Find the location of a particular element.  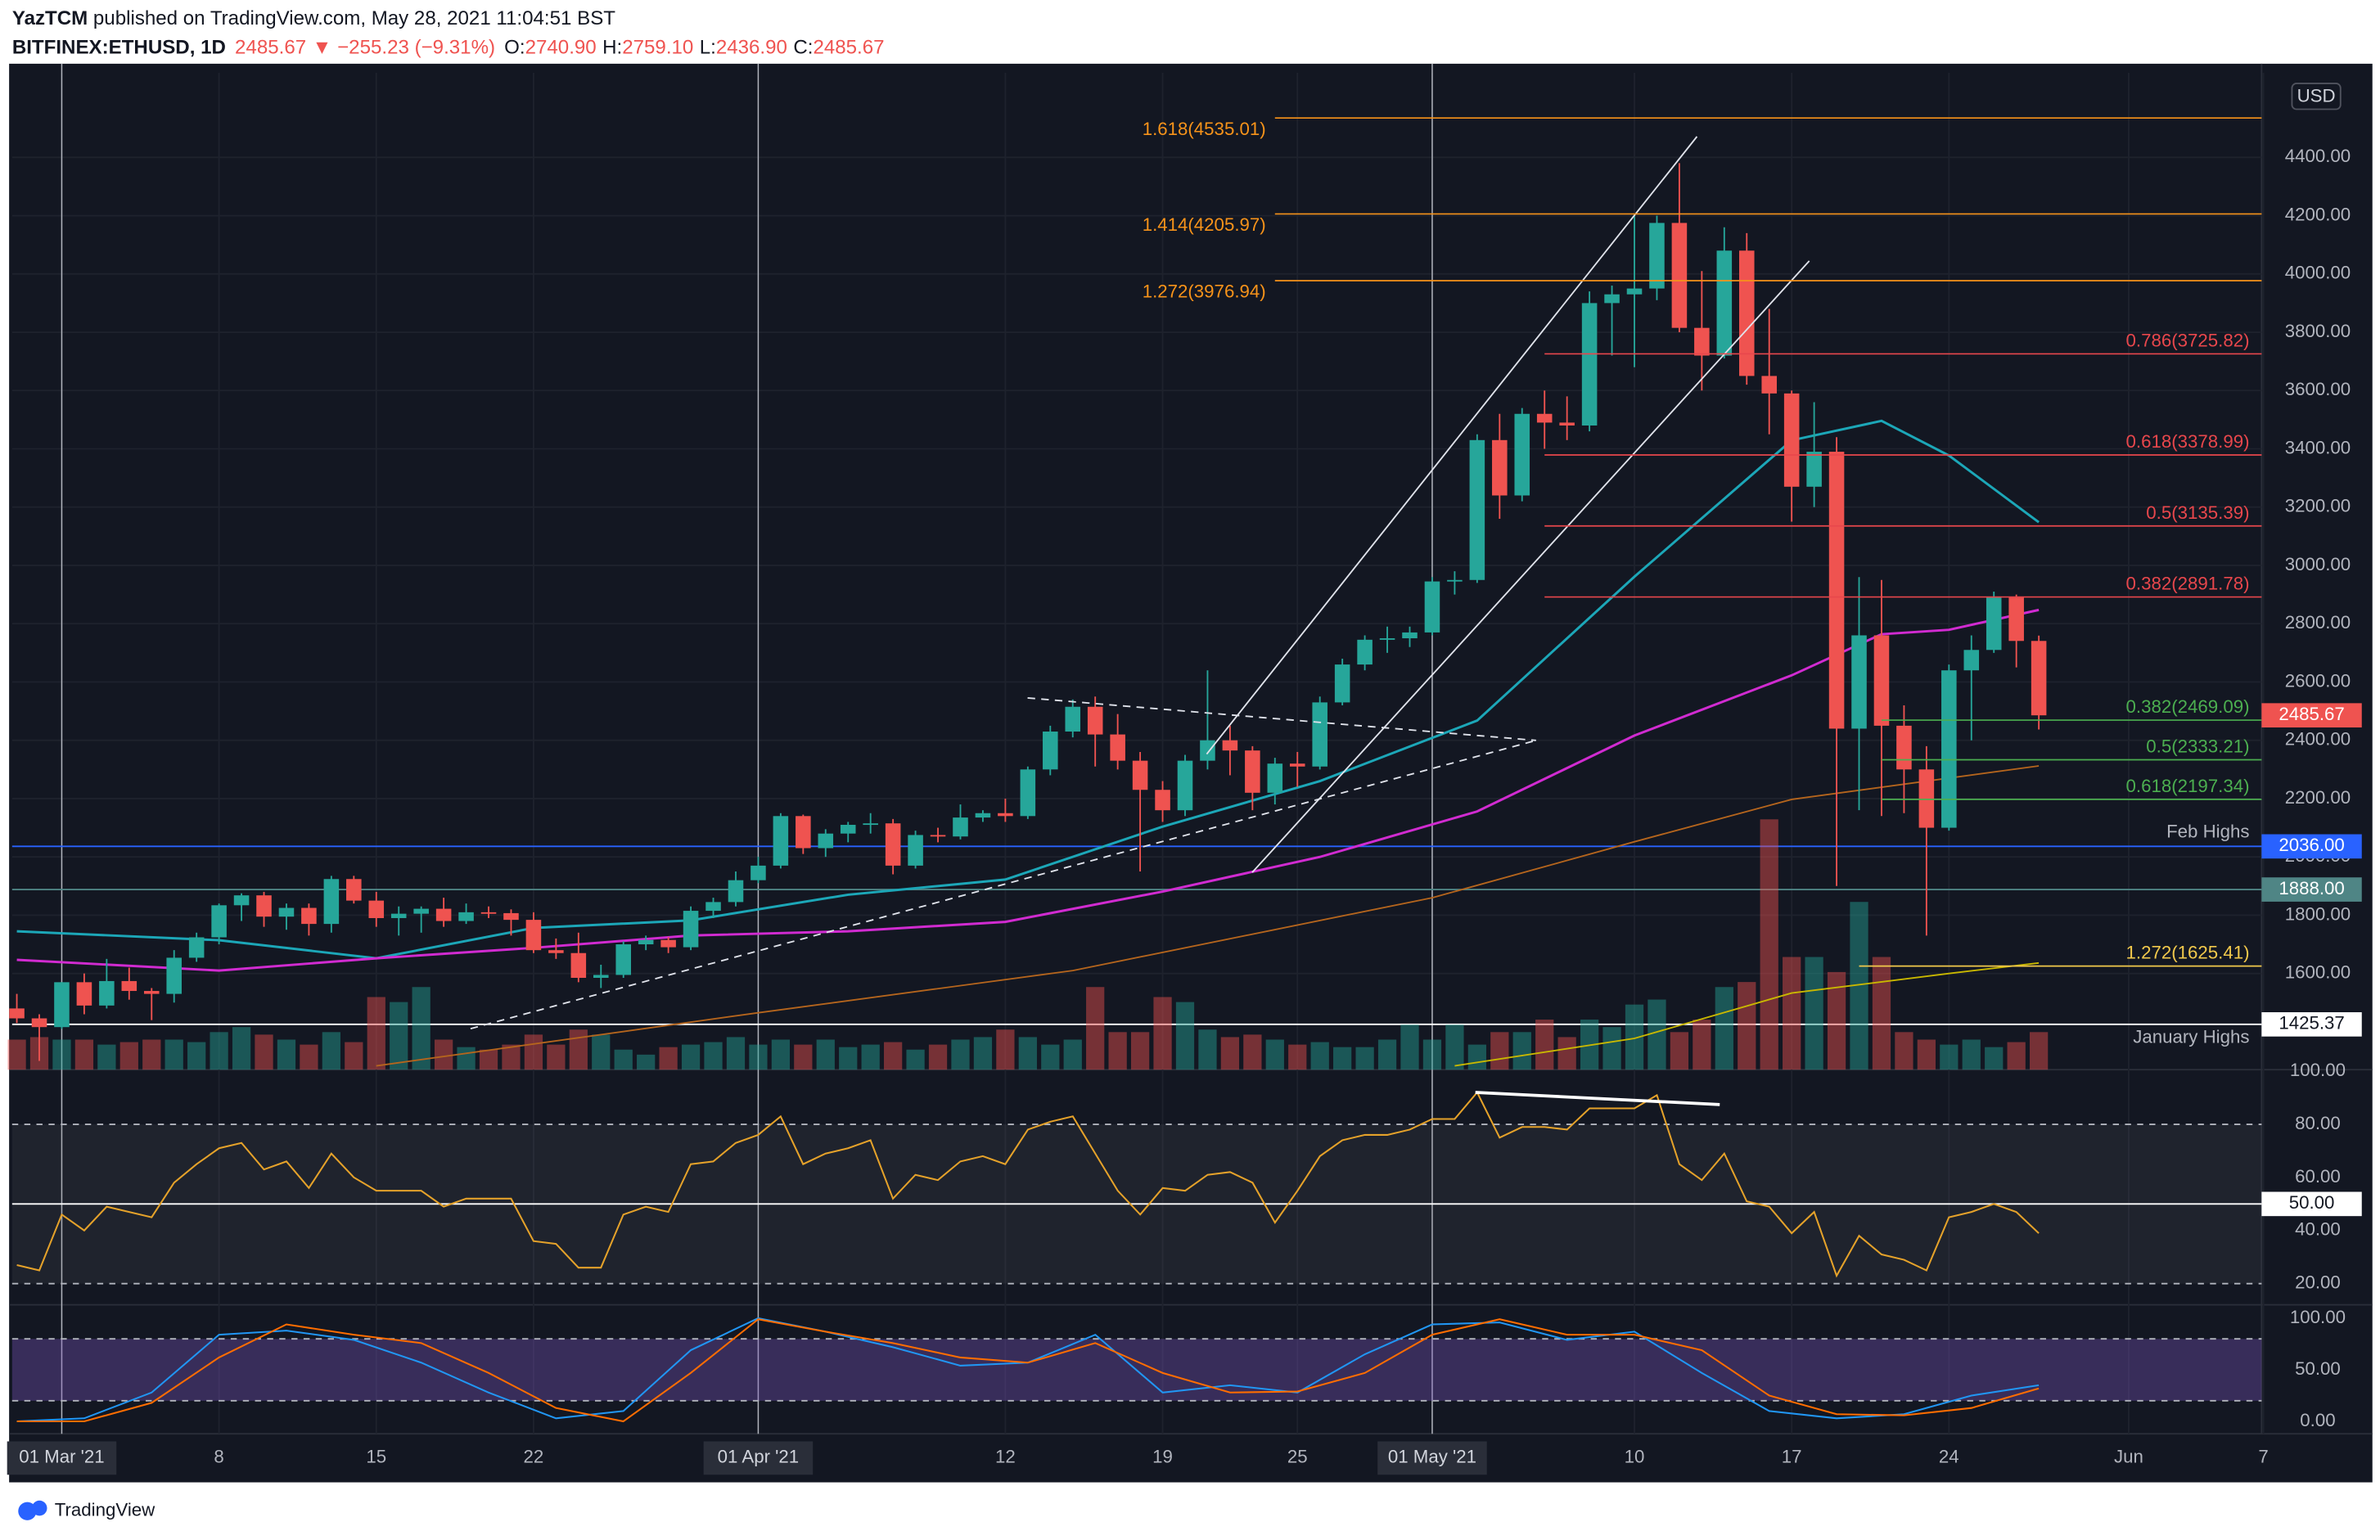

fib-label: 0.786(3725.82) is located at coordinates (2188, 340).